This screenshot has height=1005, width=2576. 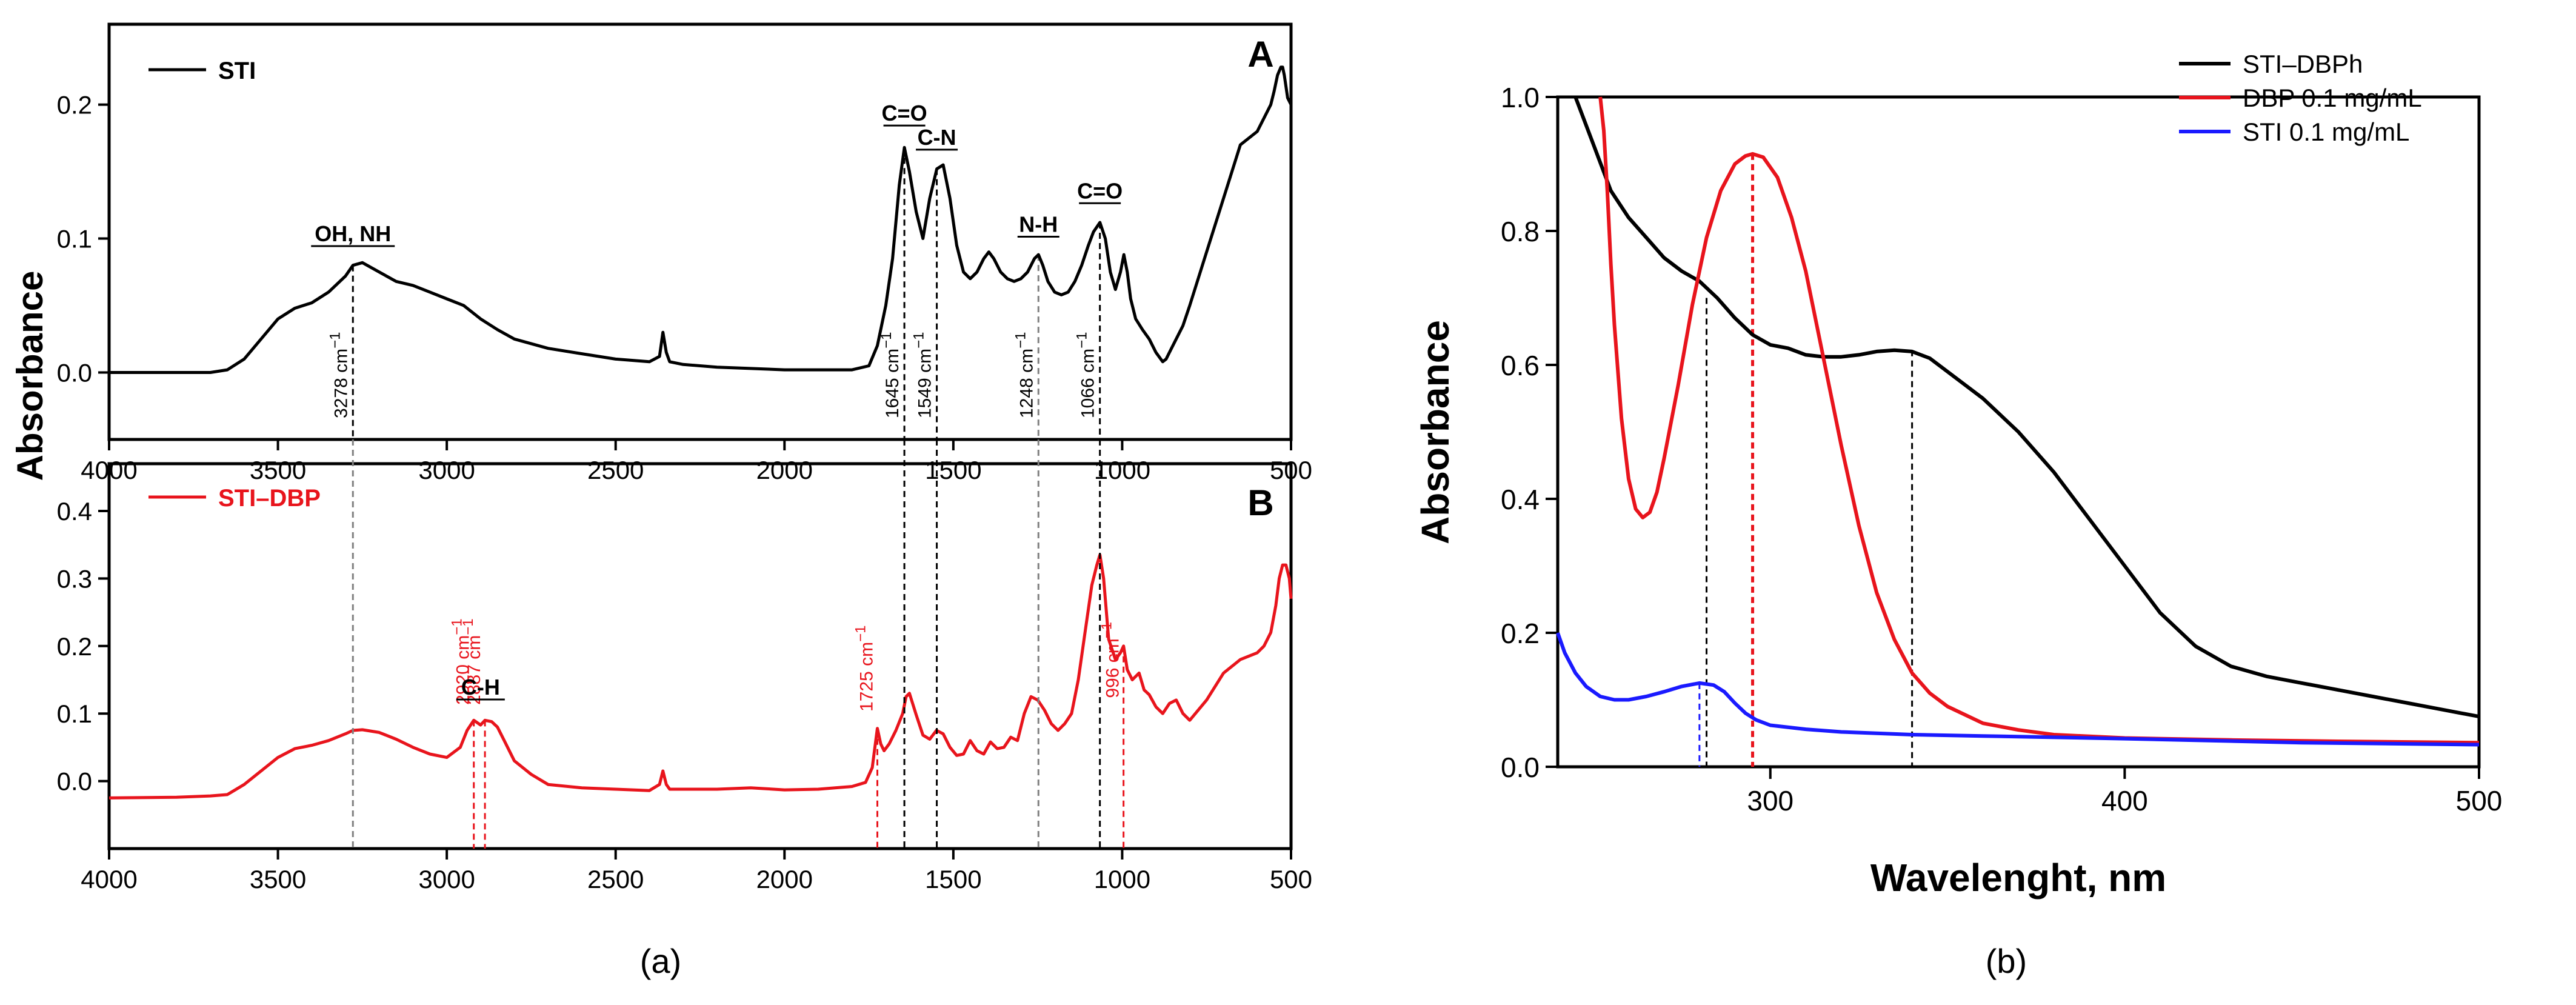 I want to click on ytick-label: 0.6, so click(x=1520, y=365).